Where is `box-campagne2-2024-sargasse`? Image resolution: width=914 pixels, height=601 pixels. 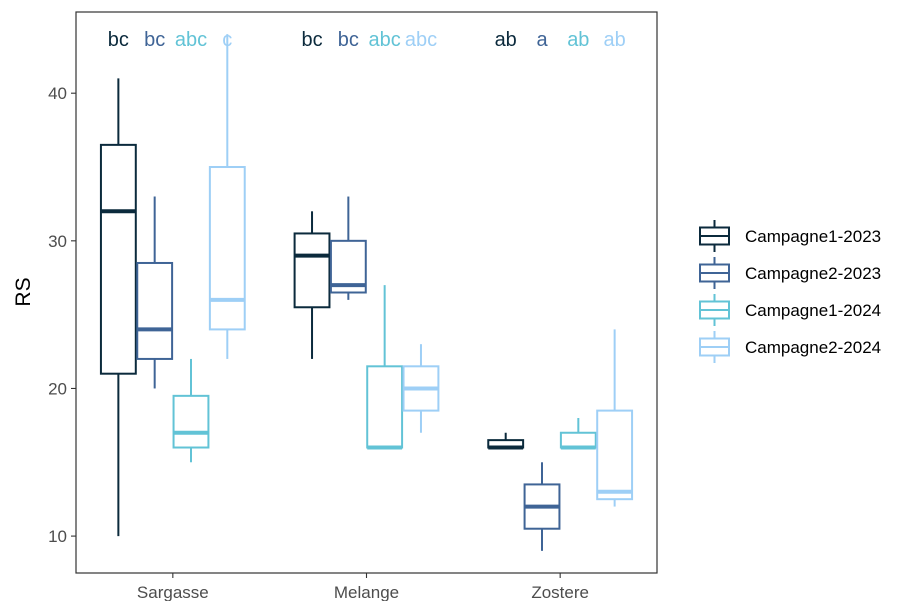
box-campagne2-2024-sargasse is located at coordinates (227, 196).